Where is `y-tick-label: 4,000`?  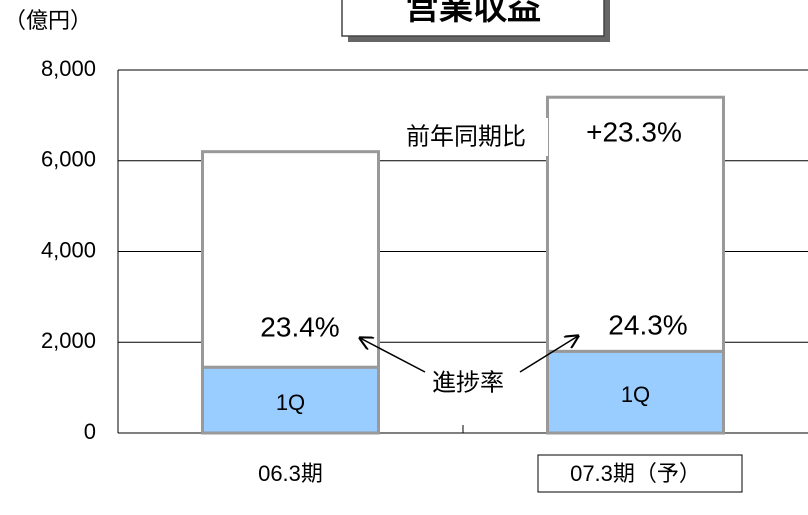
y-tick-label: 4,000 is located at coordinates (68, 249).